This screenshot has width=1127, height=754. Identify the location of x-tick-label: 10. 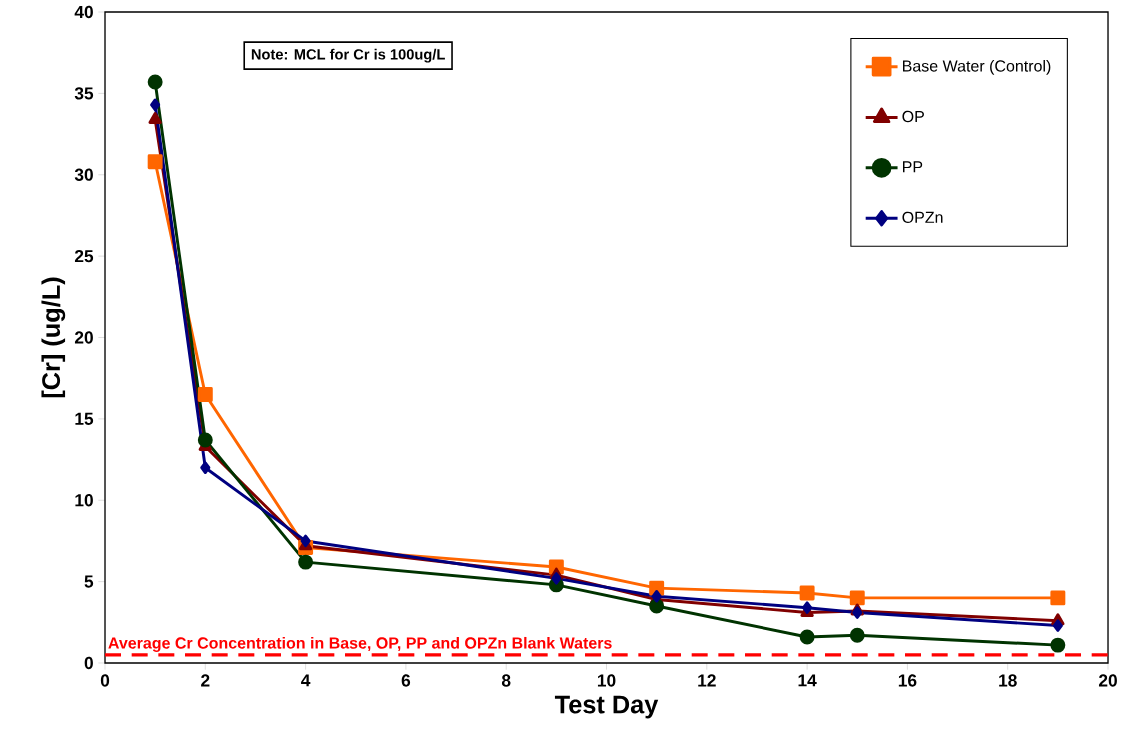
(606, 680).